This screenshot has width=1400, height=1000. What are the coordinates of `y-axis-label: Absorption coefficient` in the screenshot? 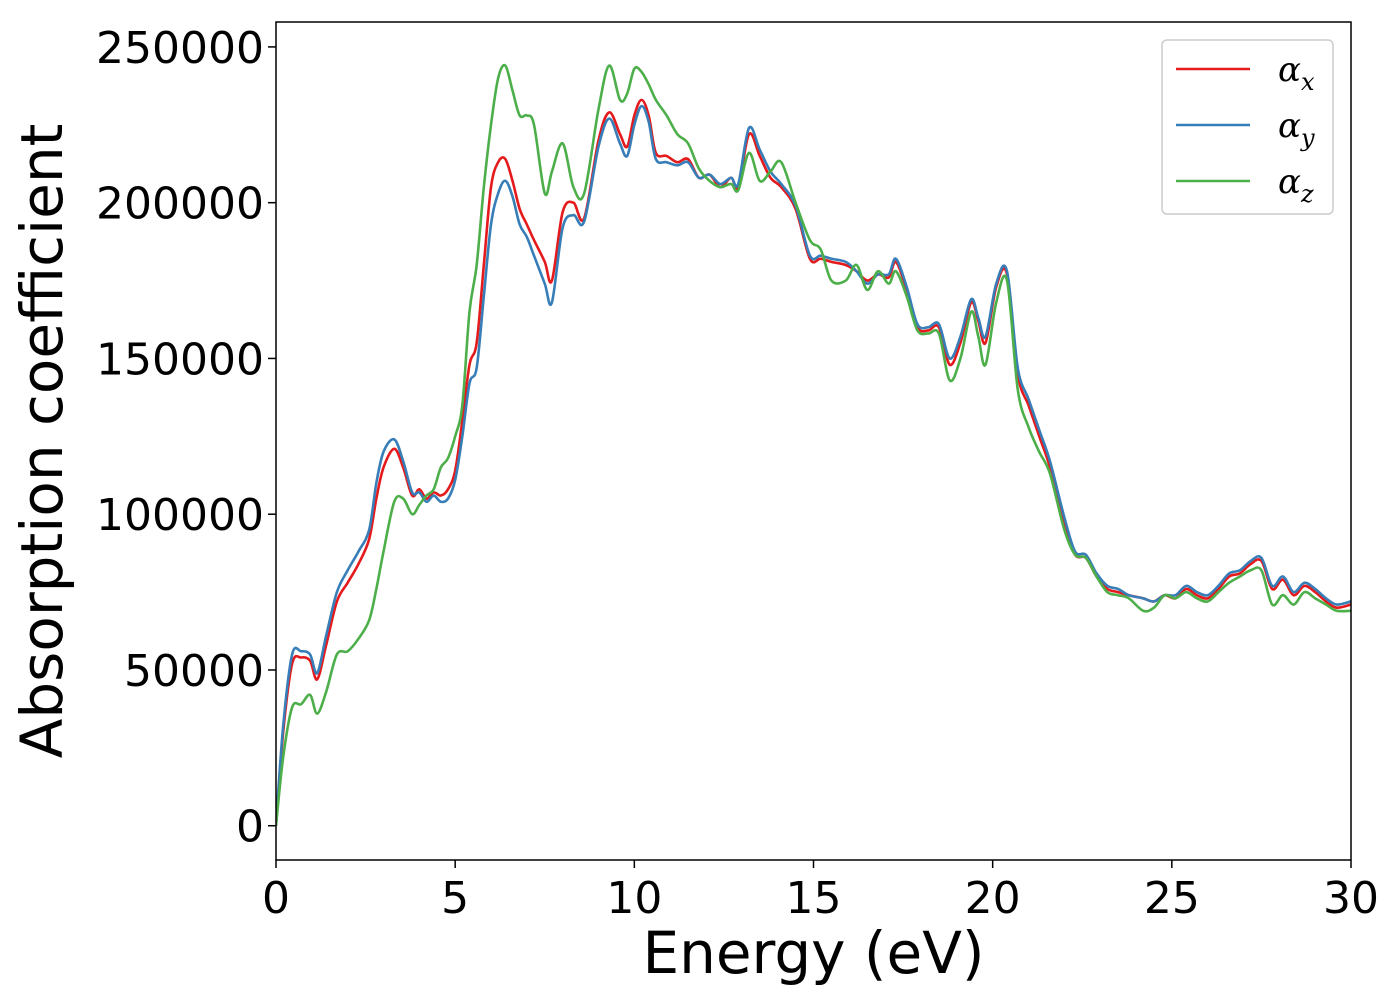 It's located at (42, 441).